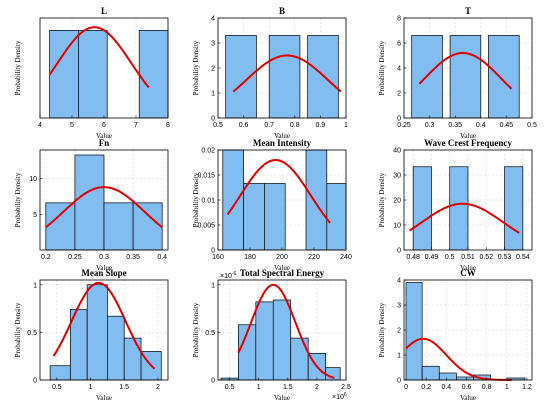 The height and width of the screenshot is (403, 550). Describe the element at coordinates (206, 176) in the screenshot. I see `y-tick-label: 0.015` at that location.